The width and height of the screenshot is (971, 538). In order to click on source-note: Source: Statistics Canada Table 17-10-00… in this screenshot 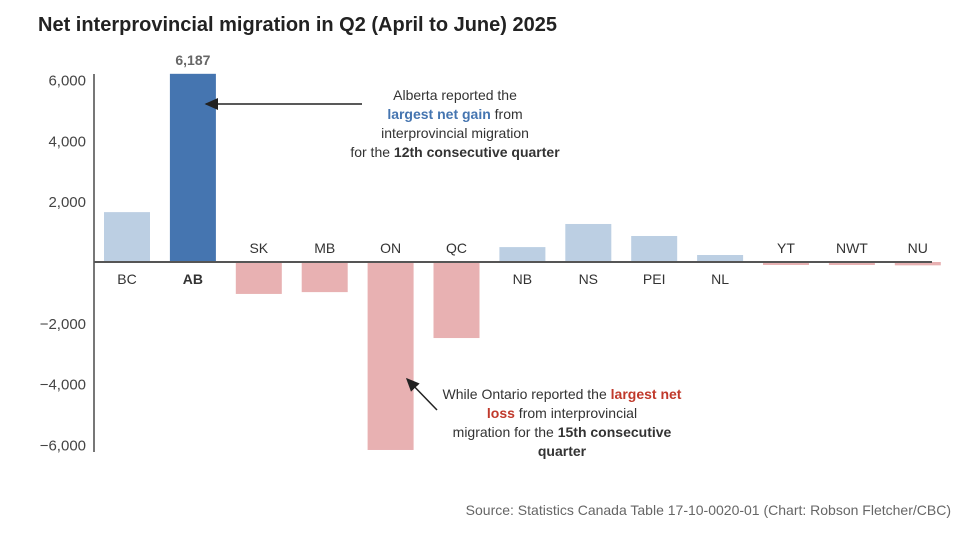, I will do `click(708, 510)`.